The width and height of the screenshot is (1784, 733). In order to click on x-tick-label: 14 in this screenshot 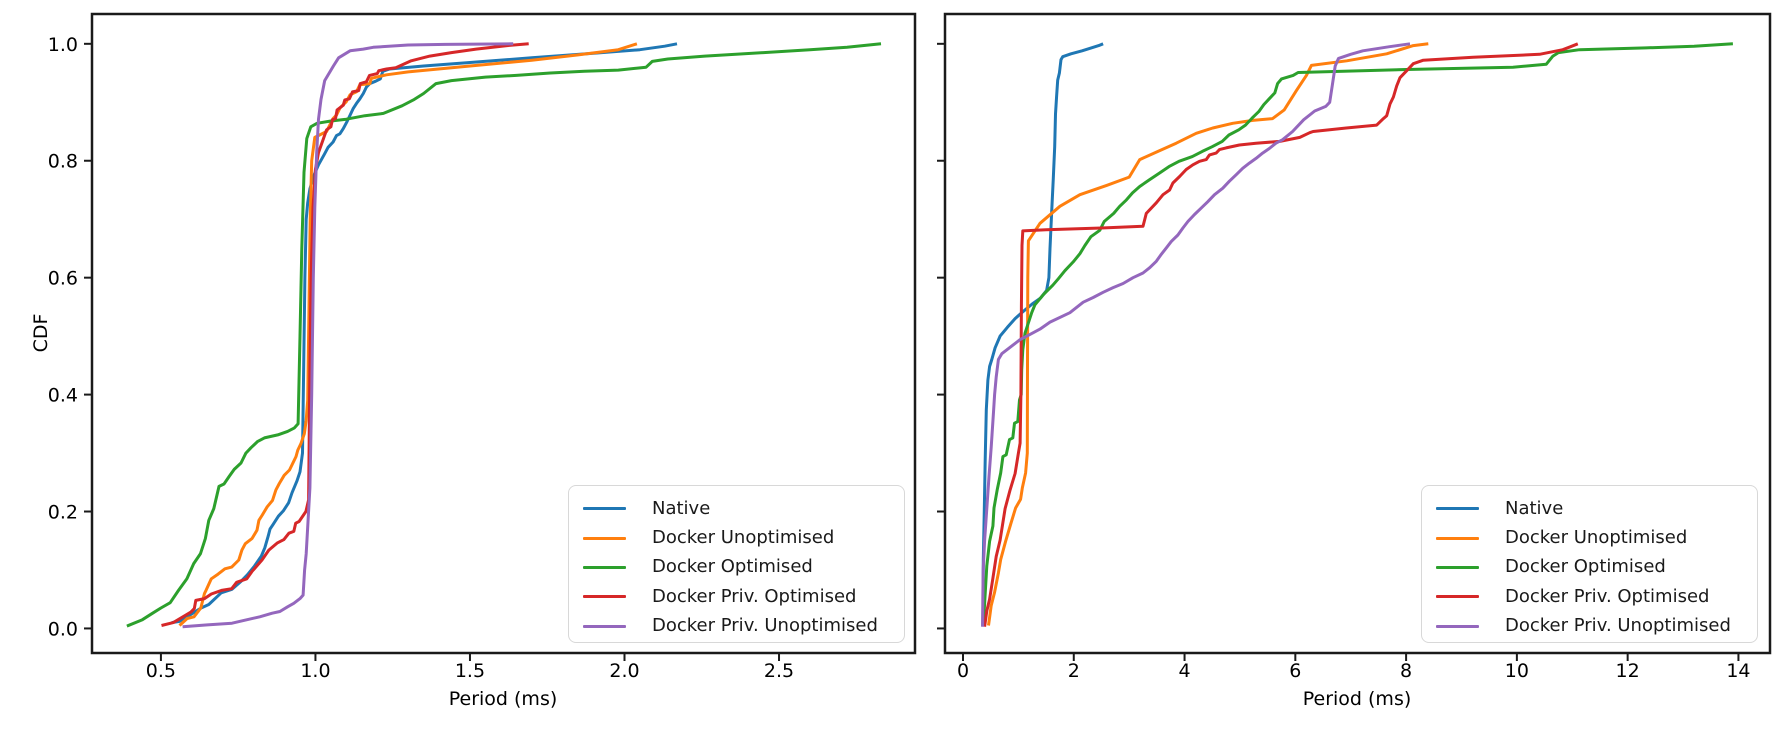, I will do `click(1738, 671)`.